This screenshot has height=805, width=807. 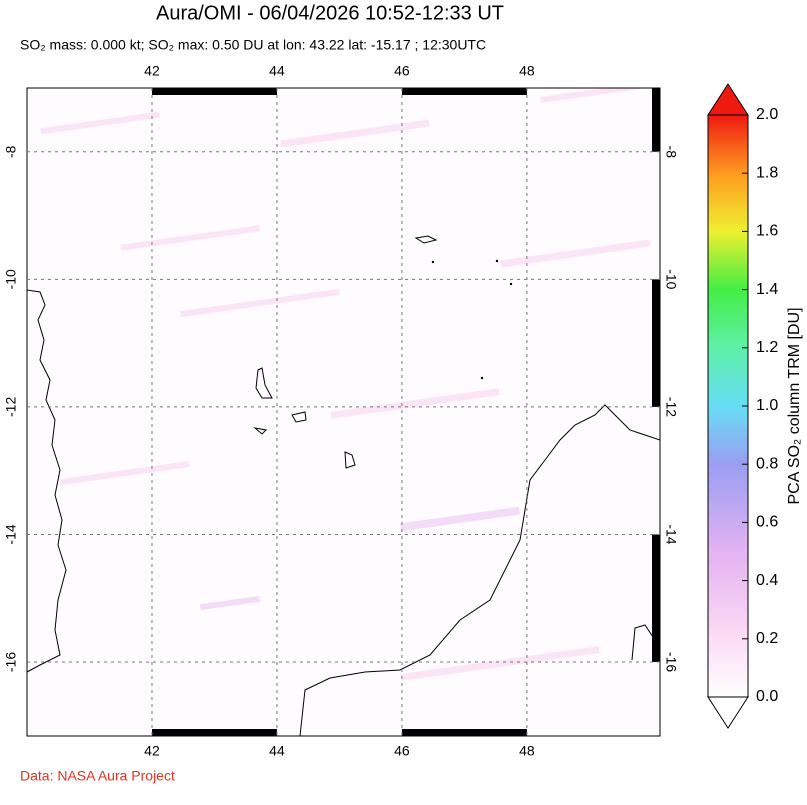 I want to click on colorbar-tick-label: 0.2, so click(x=767, y=638).